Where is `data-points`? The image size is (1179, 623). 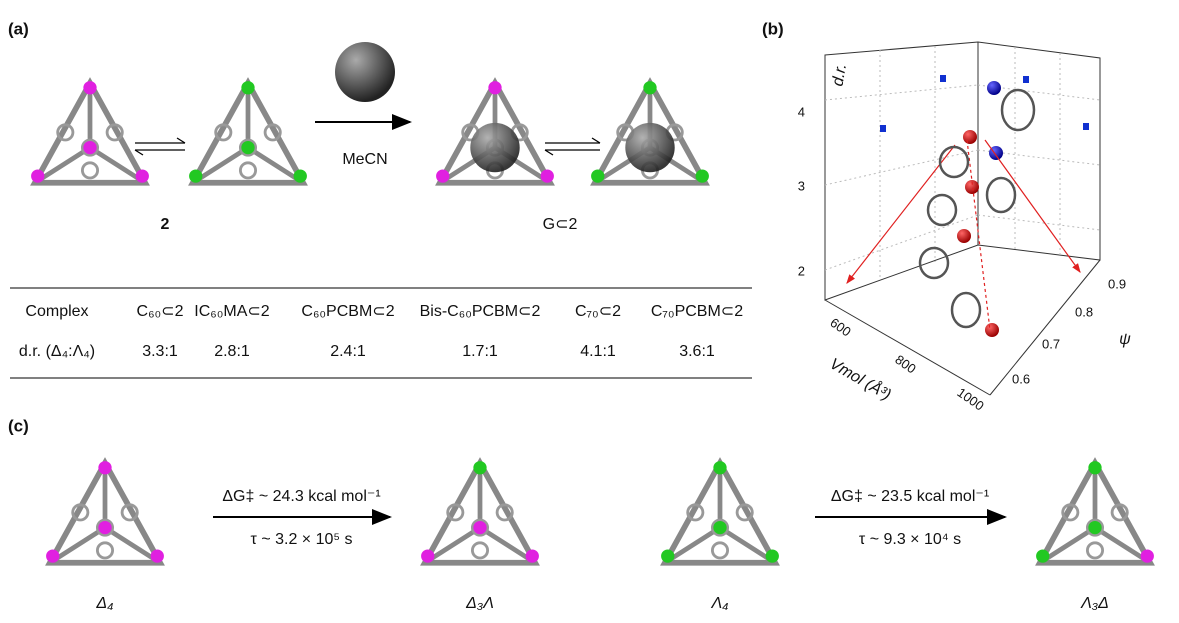 data-points is located at coordinates (984, 206).